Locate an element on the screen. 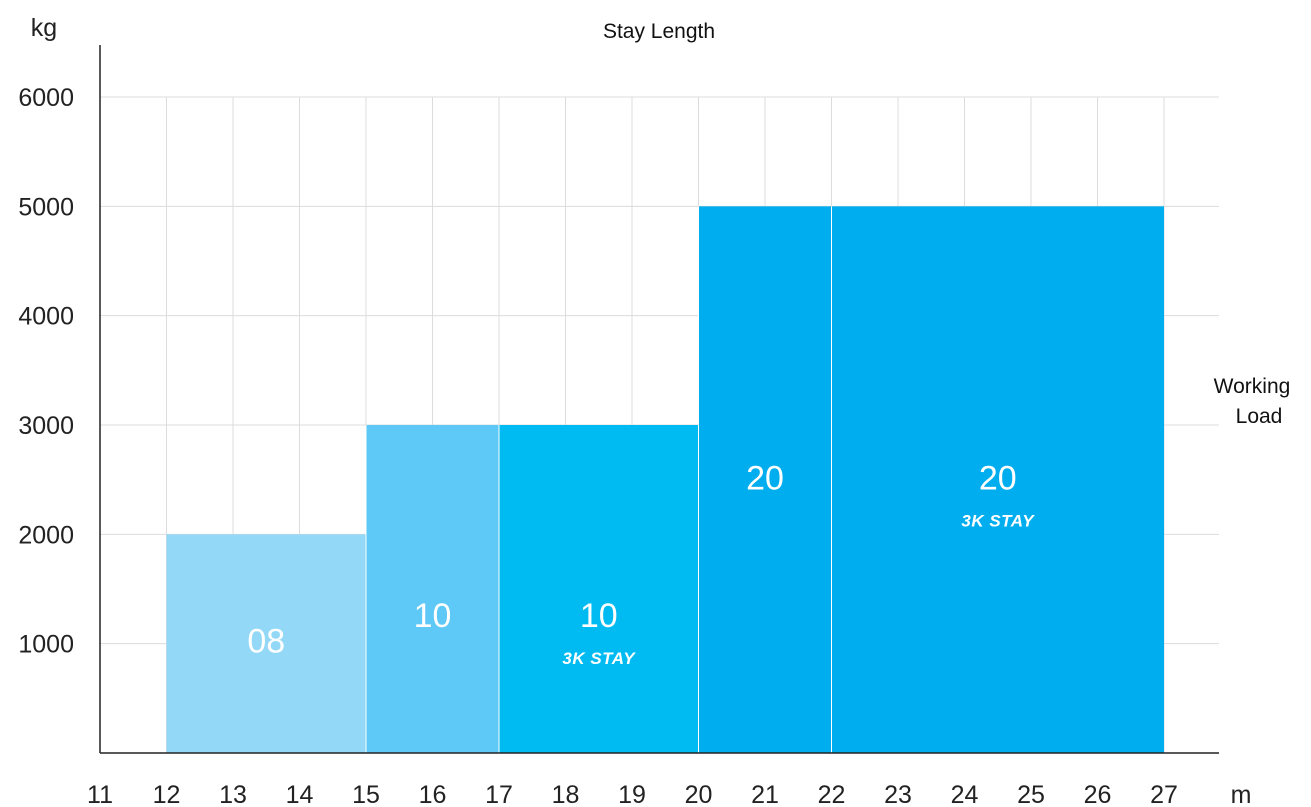 This screenshot has width=1311, height=807. side-label-line-2: Load is located at coordinates (1259, 416).